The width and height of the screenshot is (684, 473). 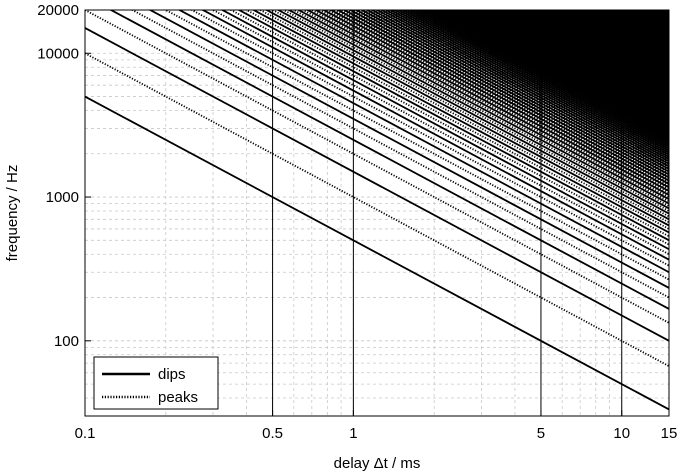 What do you see at coordinates (541, 433) in the screenshot?
I see `x-tick-label: 5` at bounding box center [541, 433].